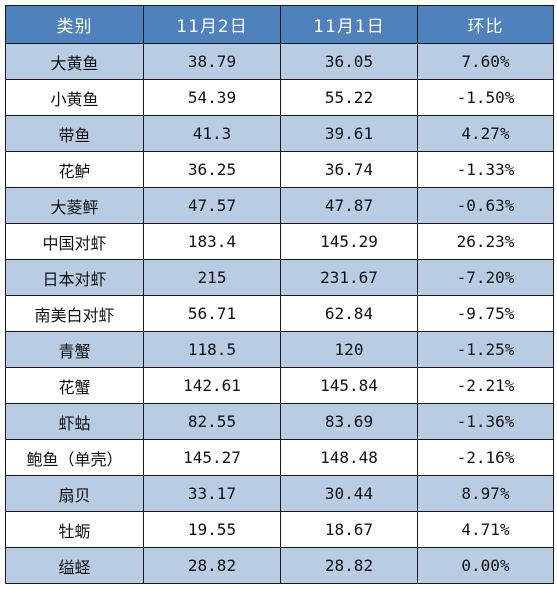  What do you see at coordinates (74, 97) in the screenshot?
I see `category-cell: 小黄鱼` at bounding box center [74, 97].